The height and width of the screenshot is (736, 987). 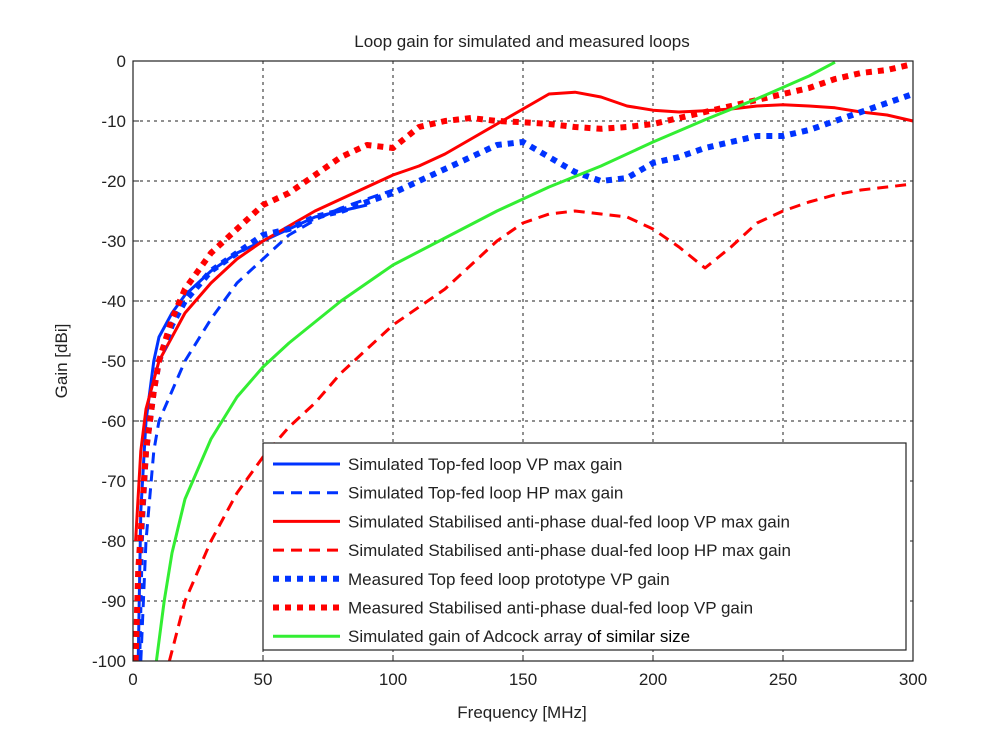 I want to click on x-tick-label: 150, so click(x=523, y=679).